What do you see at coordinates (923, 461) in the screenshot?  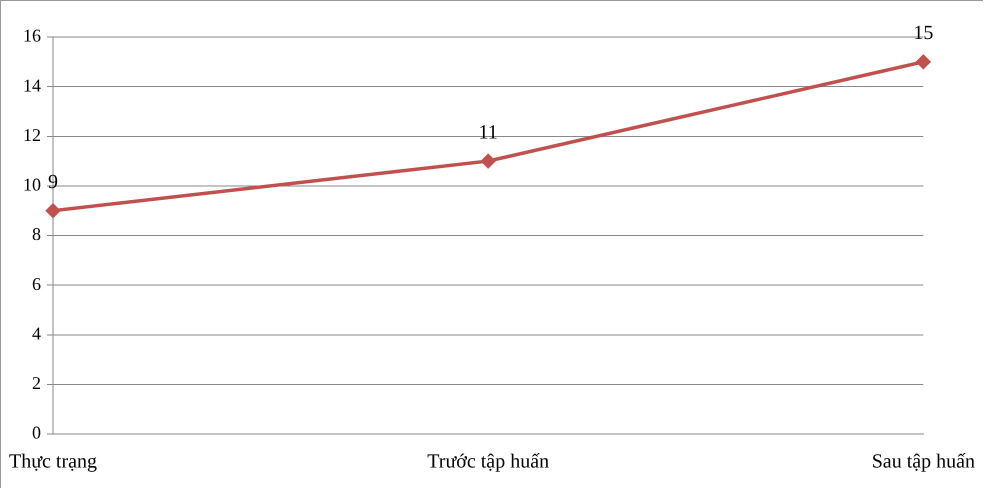 I see `x-tick-label: Sau tập huấn` at bounding box center [923, 461].